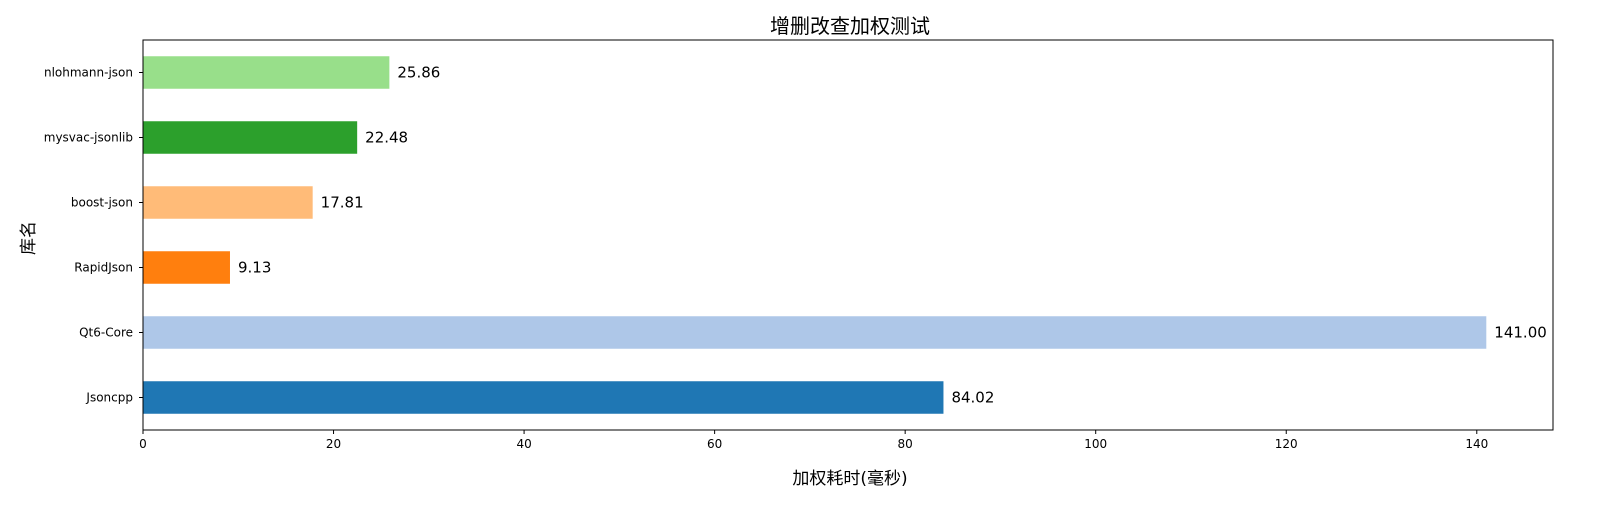 Image resolution: width=1600 pixels, height=505 pixels. Describe the element at coordinates (1476, 444) in the screenshot. I see `x-tick-label-140: 140` at that location.